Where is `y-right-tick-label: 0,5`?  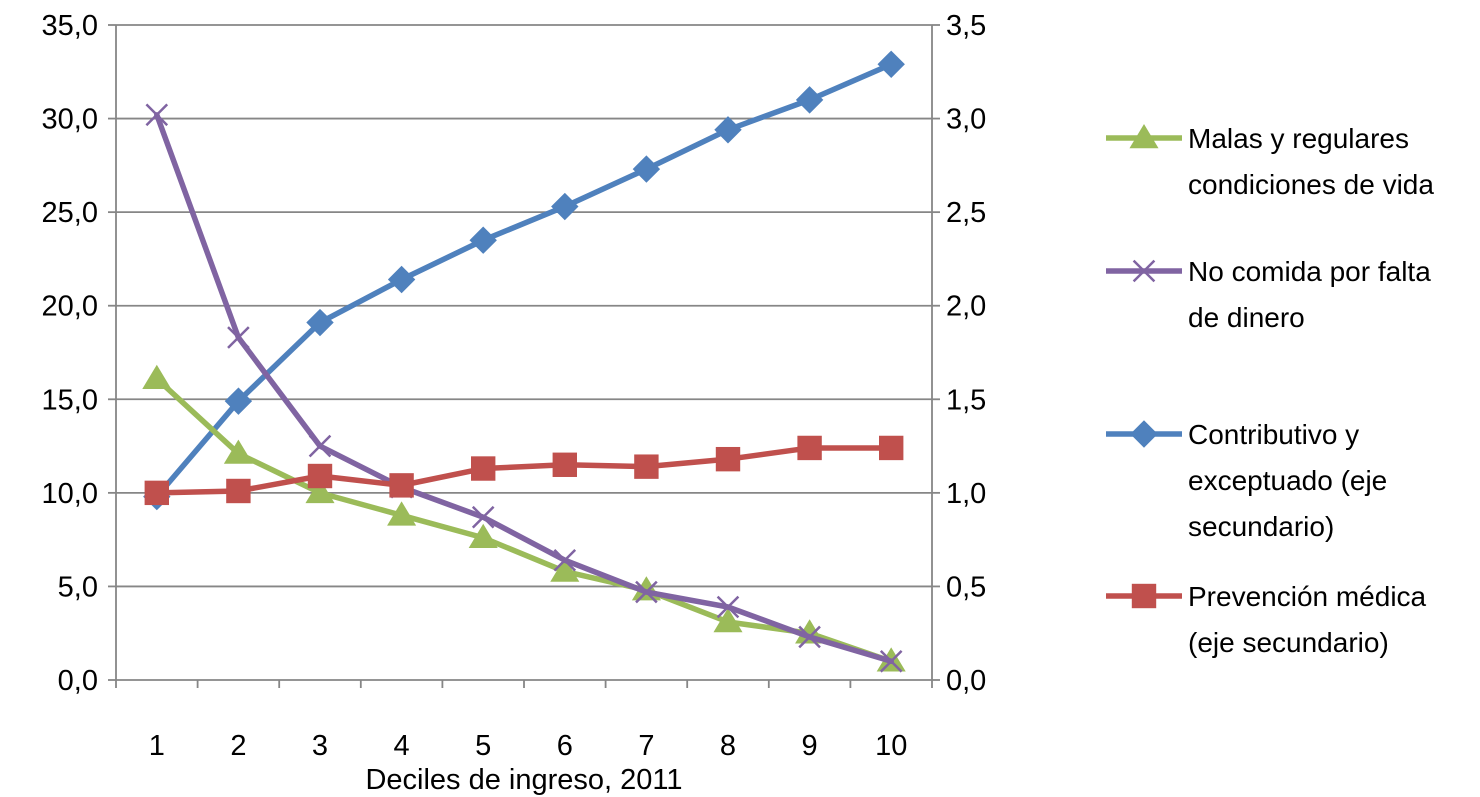
y-right-tick-label: 0,5 is located at coordinates (966, 587).